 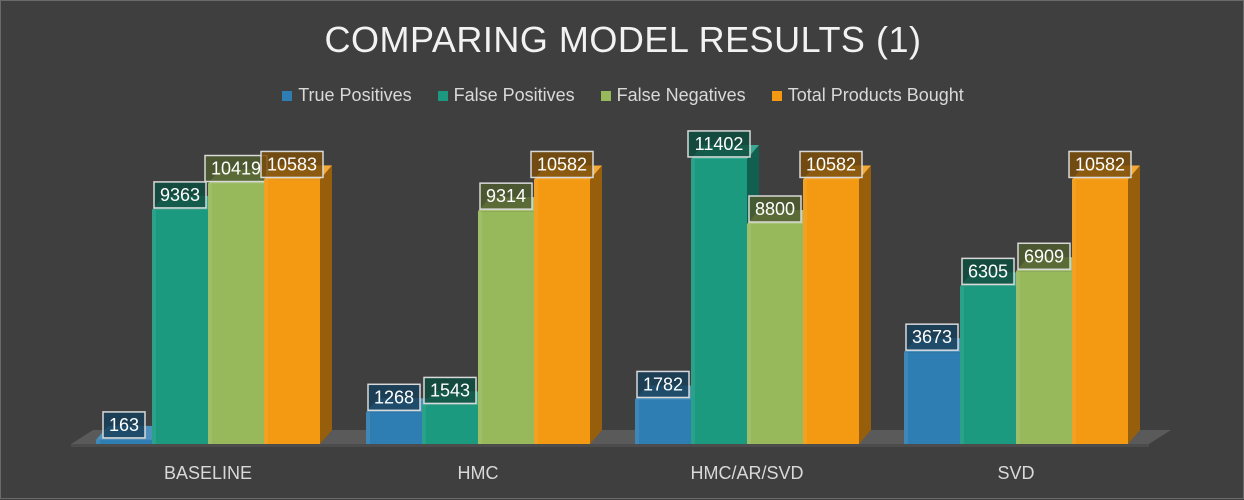 I want to click on data-label: 8800, so click(x=775, y=209).